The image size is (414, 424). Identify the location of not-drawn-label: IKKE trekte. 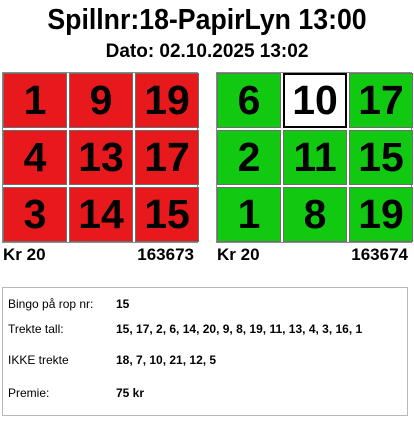
(38, 360).